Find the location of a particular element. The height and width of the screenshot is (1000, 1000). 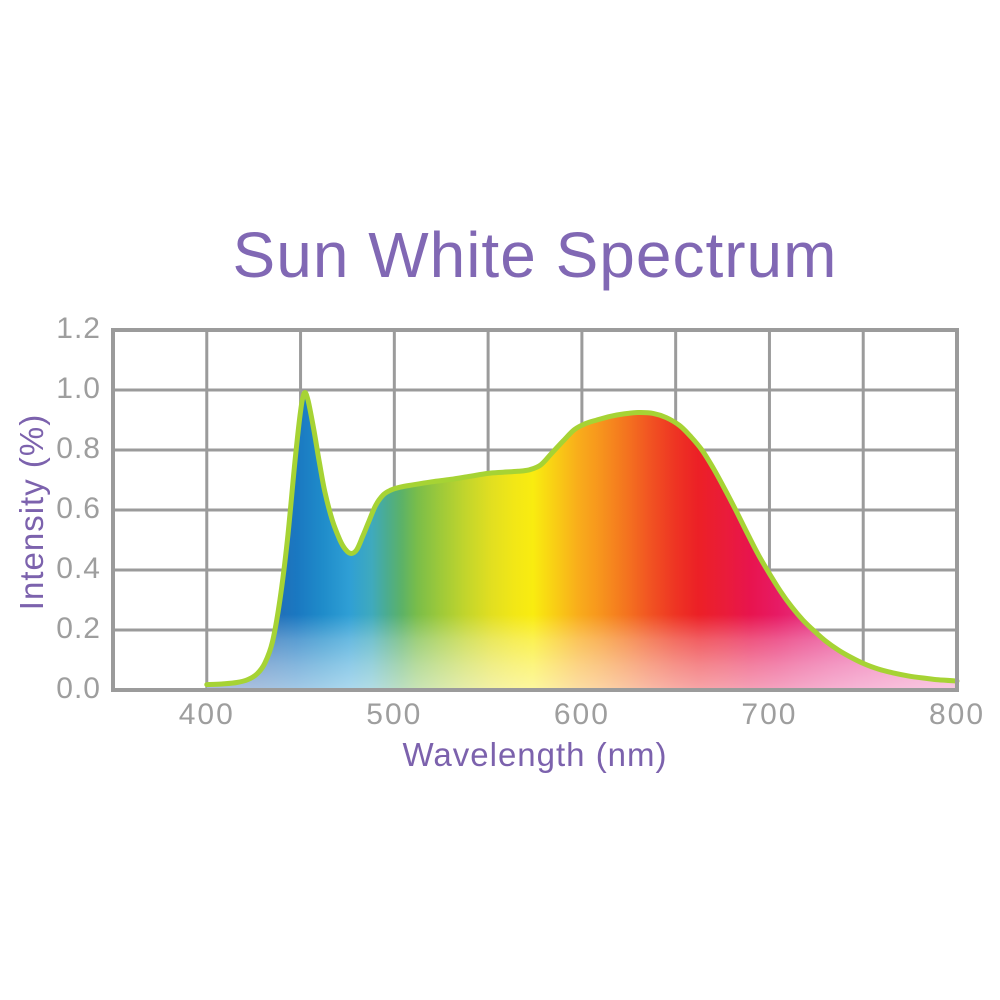

y-tick-label: 1.0 is located at coordinates (78, 388).